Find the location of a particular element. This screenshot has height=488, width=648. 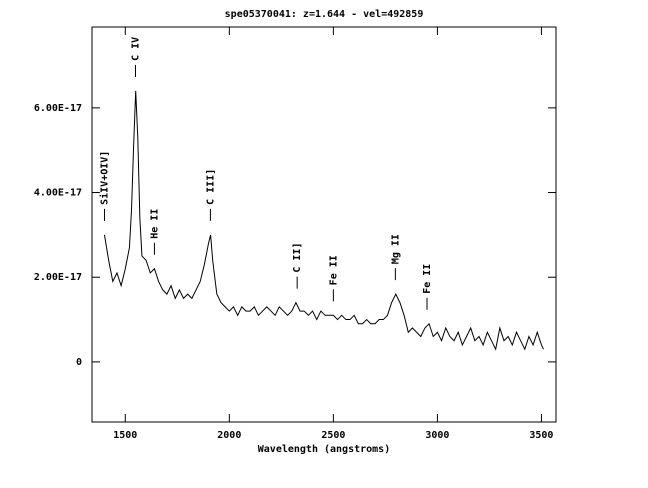

x-tick-label: 2000 is located at coordinates (229, 435).